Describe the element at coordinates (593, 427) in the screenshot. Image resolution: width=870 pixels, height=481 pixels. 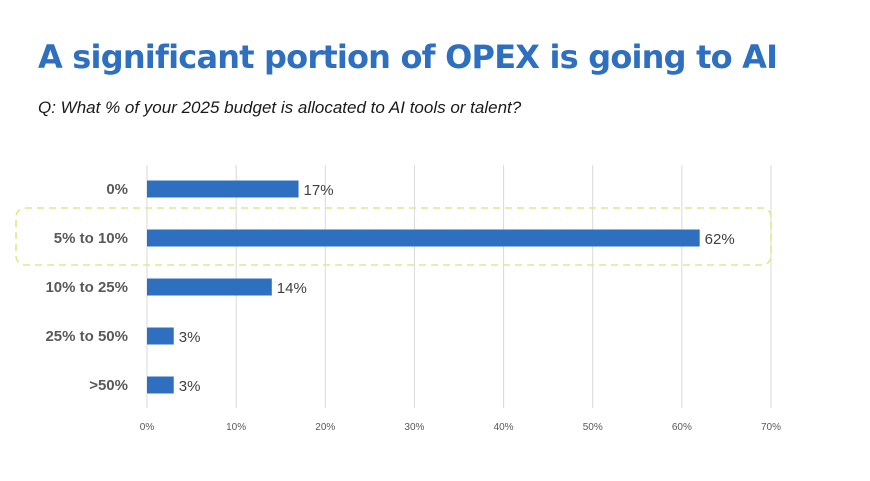
I see `x-tick-label: 50%` at that location.